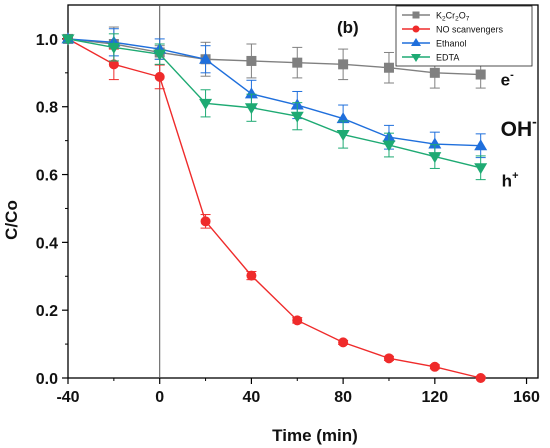  What do you see at coordinates (451, 44) in the screenshot?
I see `legend-entry: Ethanol` at bounding box center [451, 44].